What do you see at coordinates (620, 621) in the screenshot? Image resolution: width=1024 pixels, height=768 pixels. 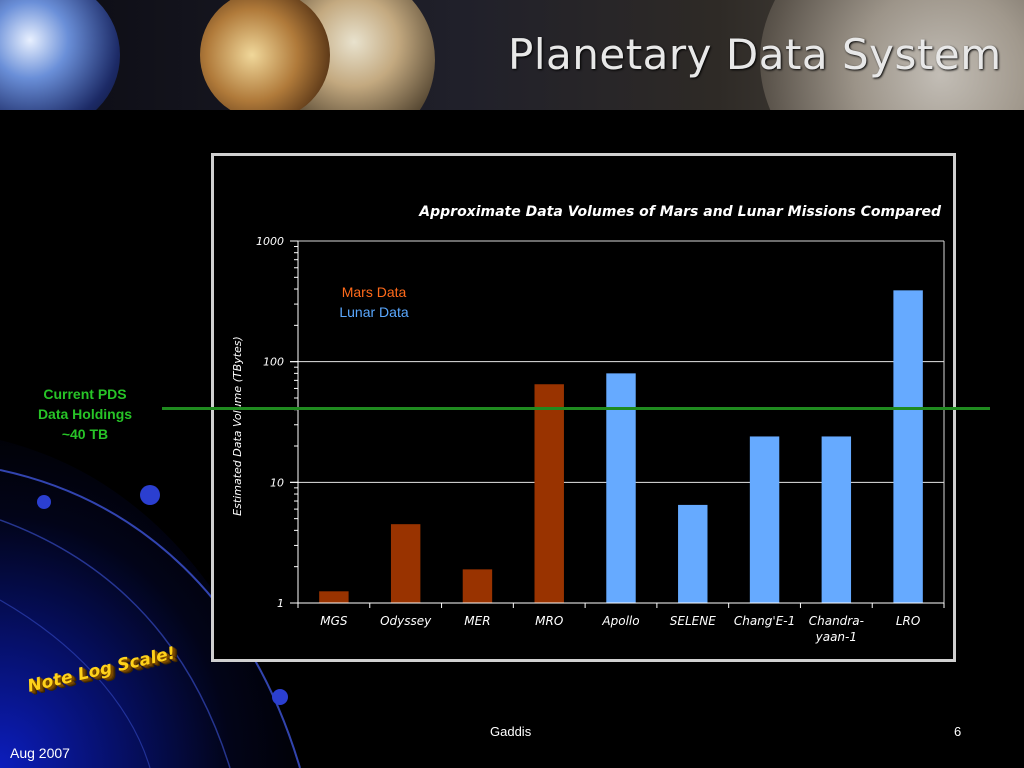 I see `x-tick-label: Apollo` at bounding box center [620, 621].